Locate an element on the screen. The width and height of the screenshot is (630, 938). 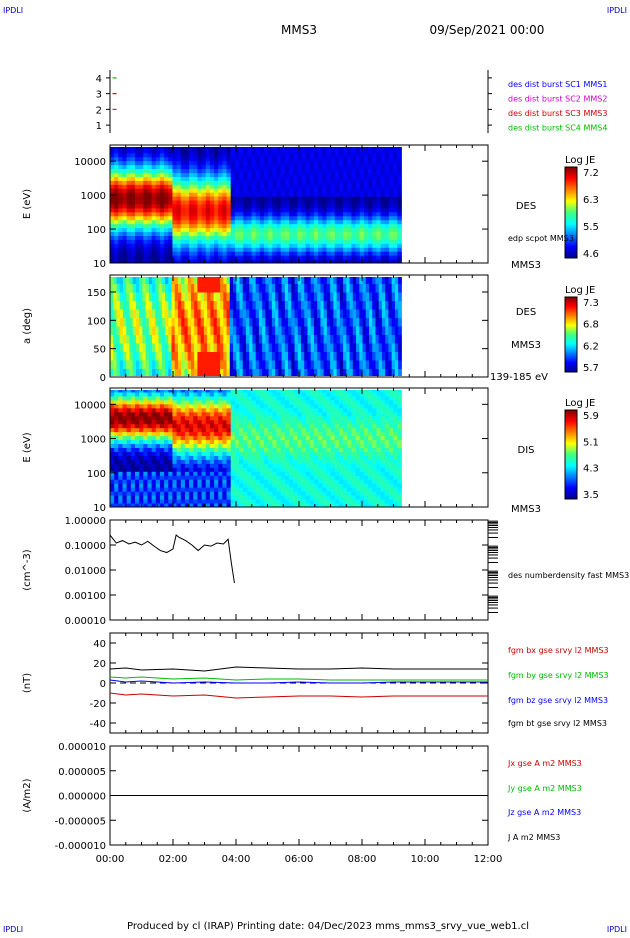
colorbar-tick-label: 7.2 is located at coordinates (591, 173).